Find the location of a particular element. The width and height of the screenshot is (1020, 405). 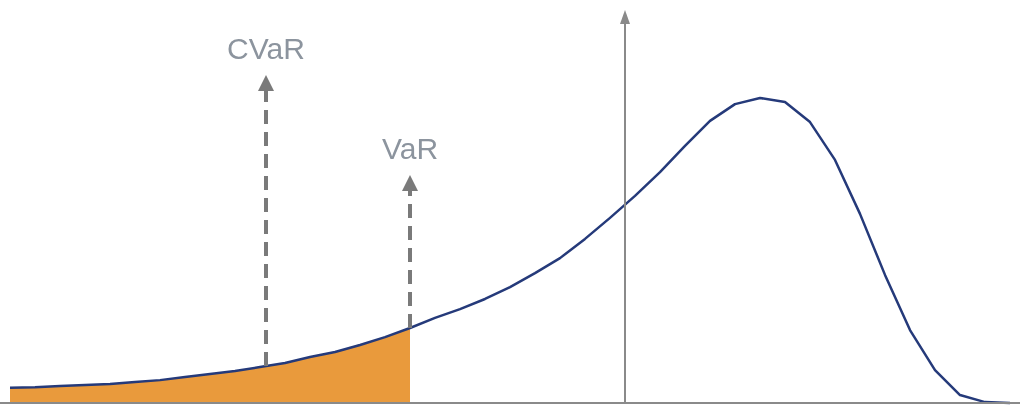

text: CVaR is located at coordinates (266, 48).